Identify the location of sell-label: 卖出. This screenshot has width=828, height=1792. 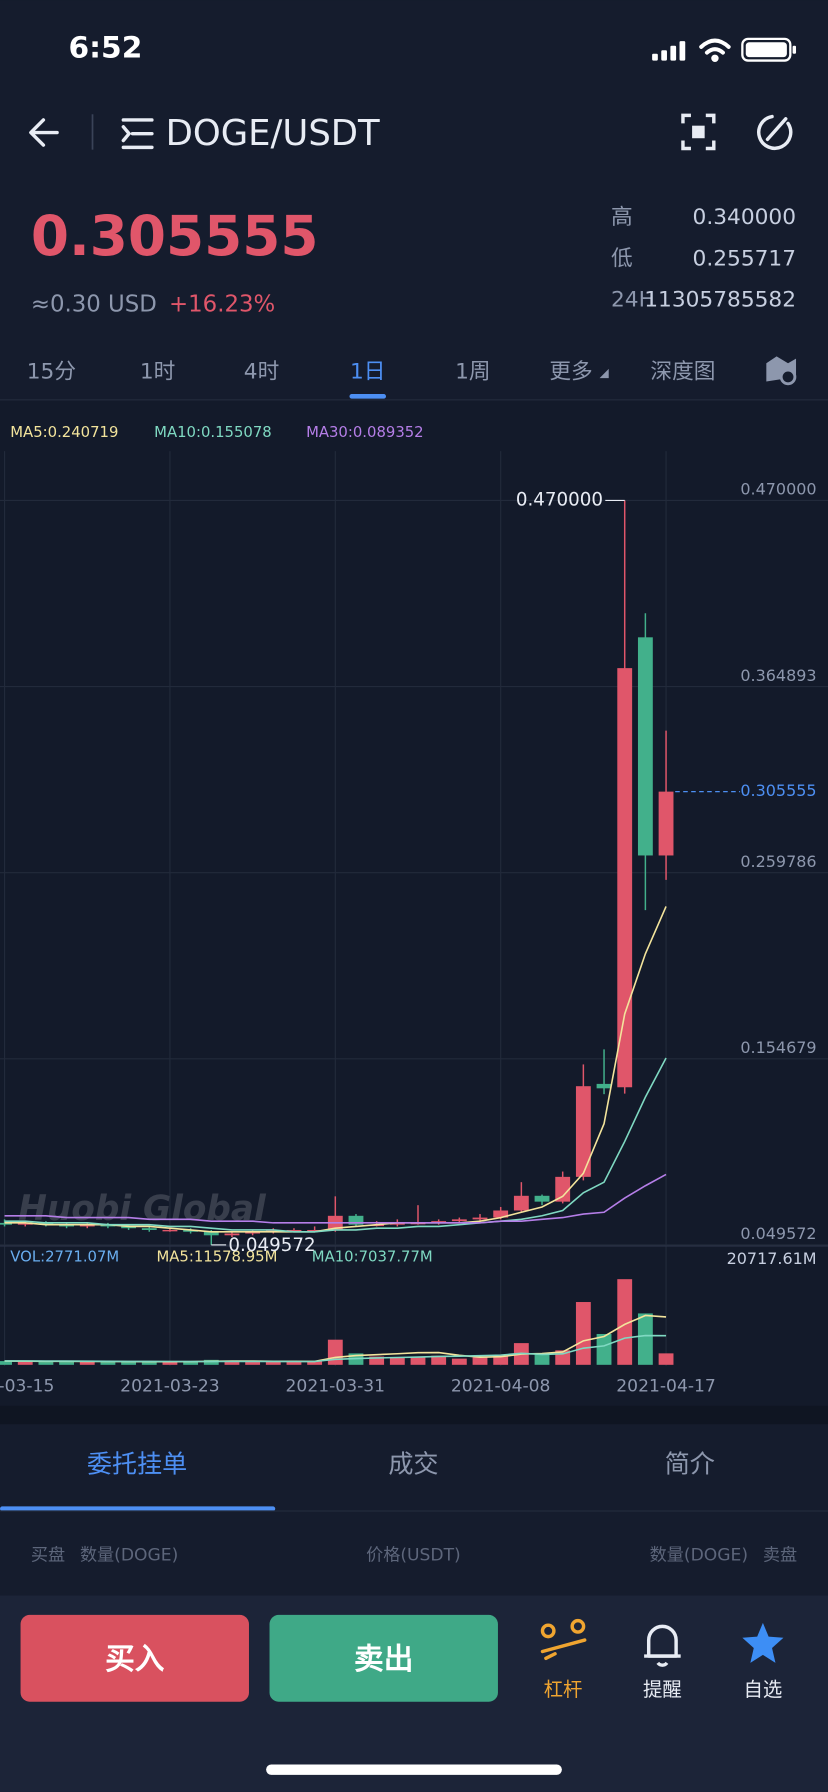
(383, 1659).